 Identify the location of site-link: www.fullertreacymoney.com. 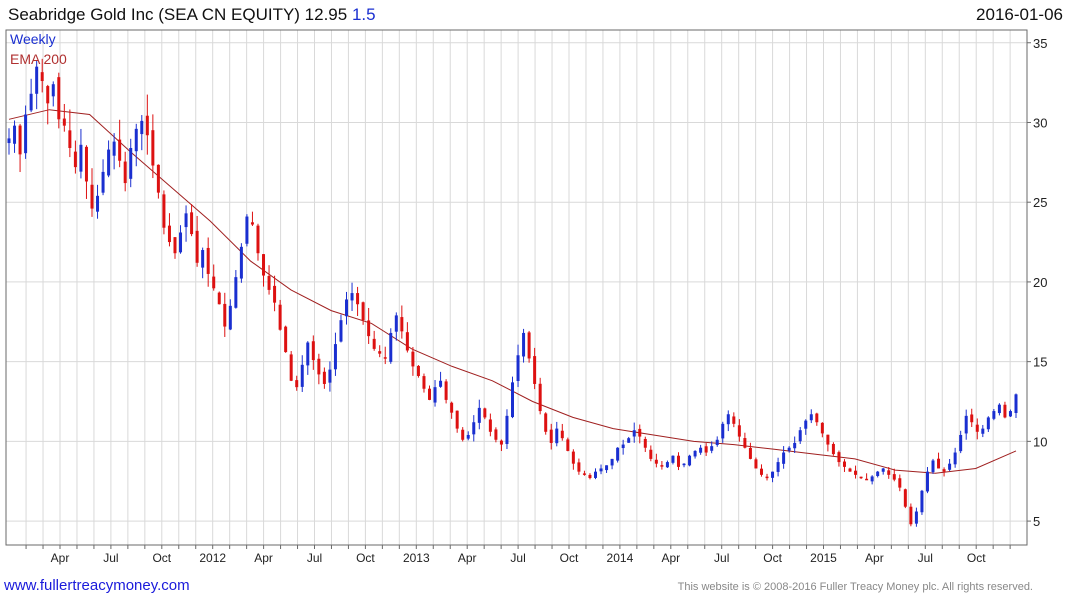
(97, 585).